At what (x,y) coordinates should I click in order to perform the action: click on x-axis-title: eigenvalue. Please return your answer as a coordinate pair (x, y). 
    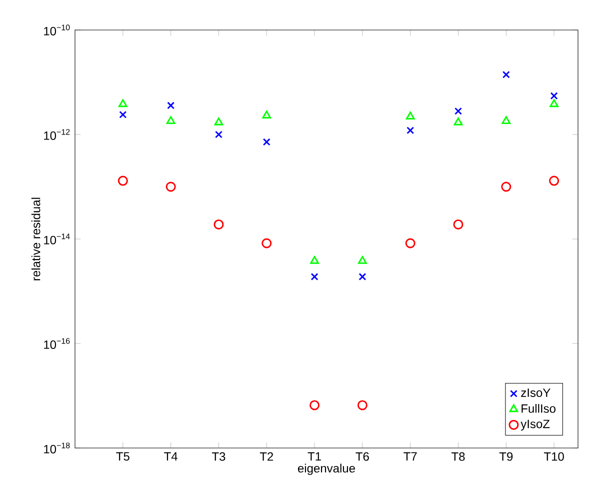
    Looking at the image, I should click on (326, 469).